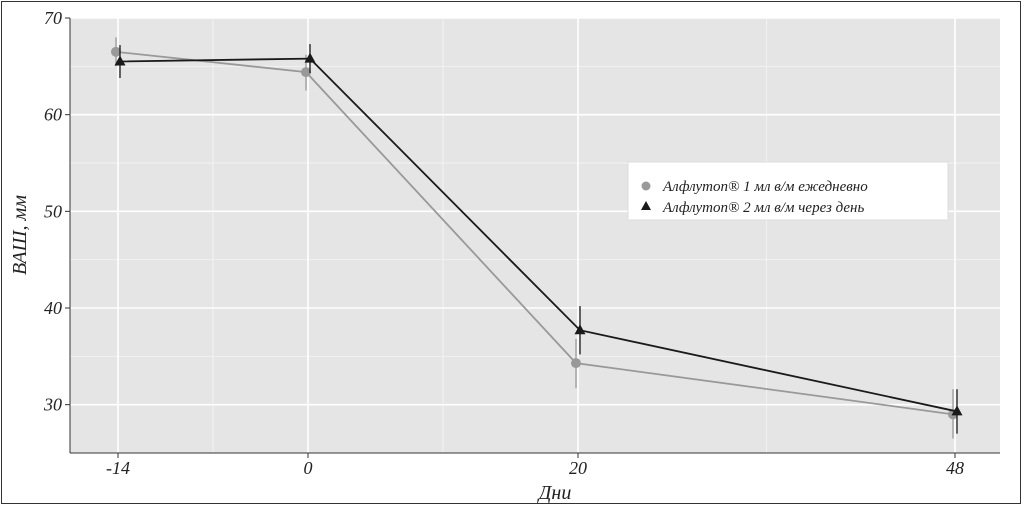 The height and width of the screenshot is (507, 1024). What do you see at coordinates (765, 187) in the screenshot?
I see `legend-label-series-1: Алфлутоп® 1 мл в/м ежедневно` at bounding box center [765, 187].